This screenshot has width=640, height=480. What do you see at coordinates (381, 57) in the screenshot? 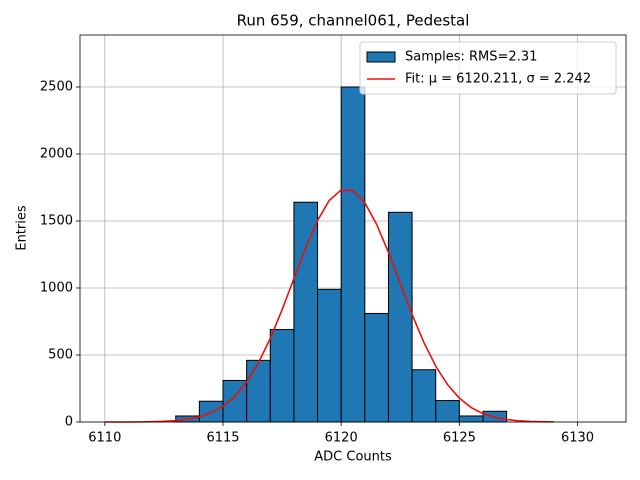
I see `legend-swatch` at bounding box center [381, 57].